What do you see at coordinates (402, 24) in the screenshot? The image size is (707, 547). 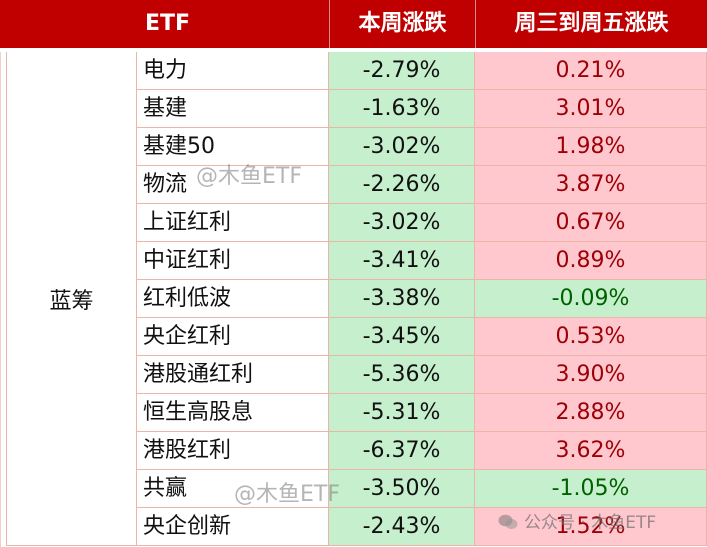 I see `header-week-change: 本周涨跌` at bounding box center [402, 24].